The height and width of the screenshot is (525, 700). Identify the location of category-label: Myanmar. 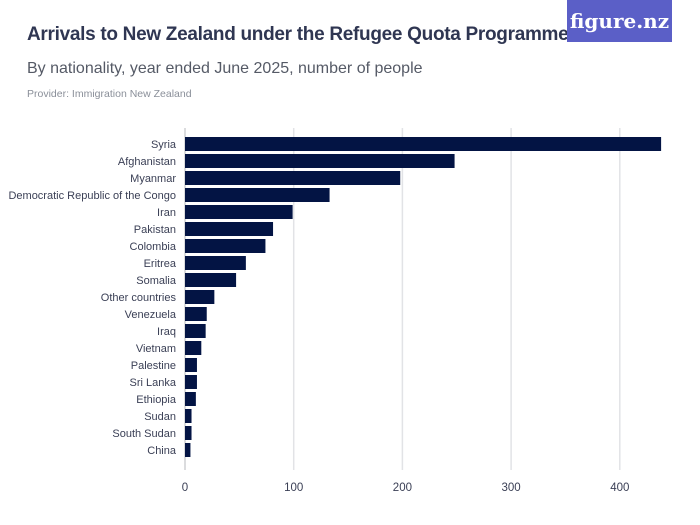
(153, 179).